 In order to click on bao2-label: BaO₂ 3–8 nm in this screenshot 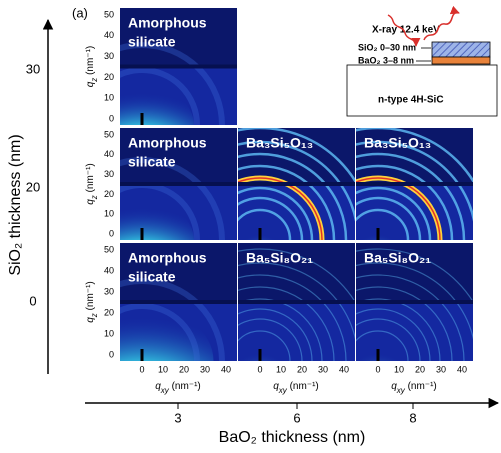, I will do `click(386, 60)`.